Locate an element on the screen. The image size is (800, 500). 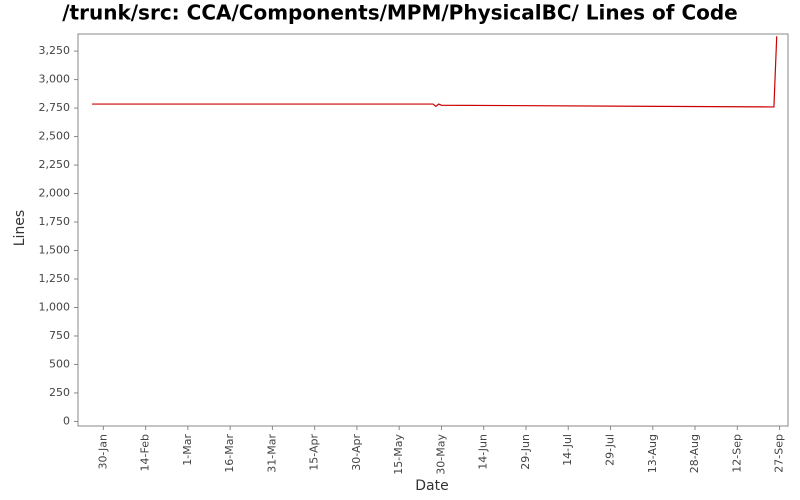
y-axis-label: Lines is located at coordinates (20, 228).